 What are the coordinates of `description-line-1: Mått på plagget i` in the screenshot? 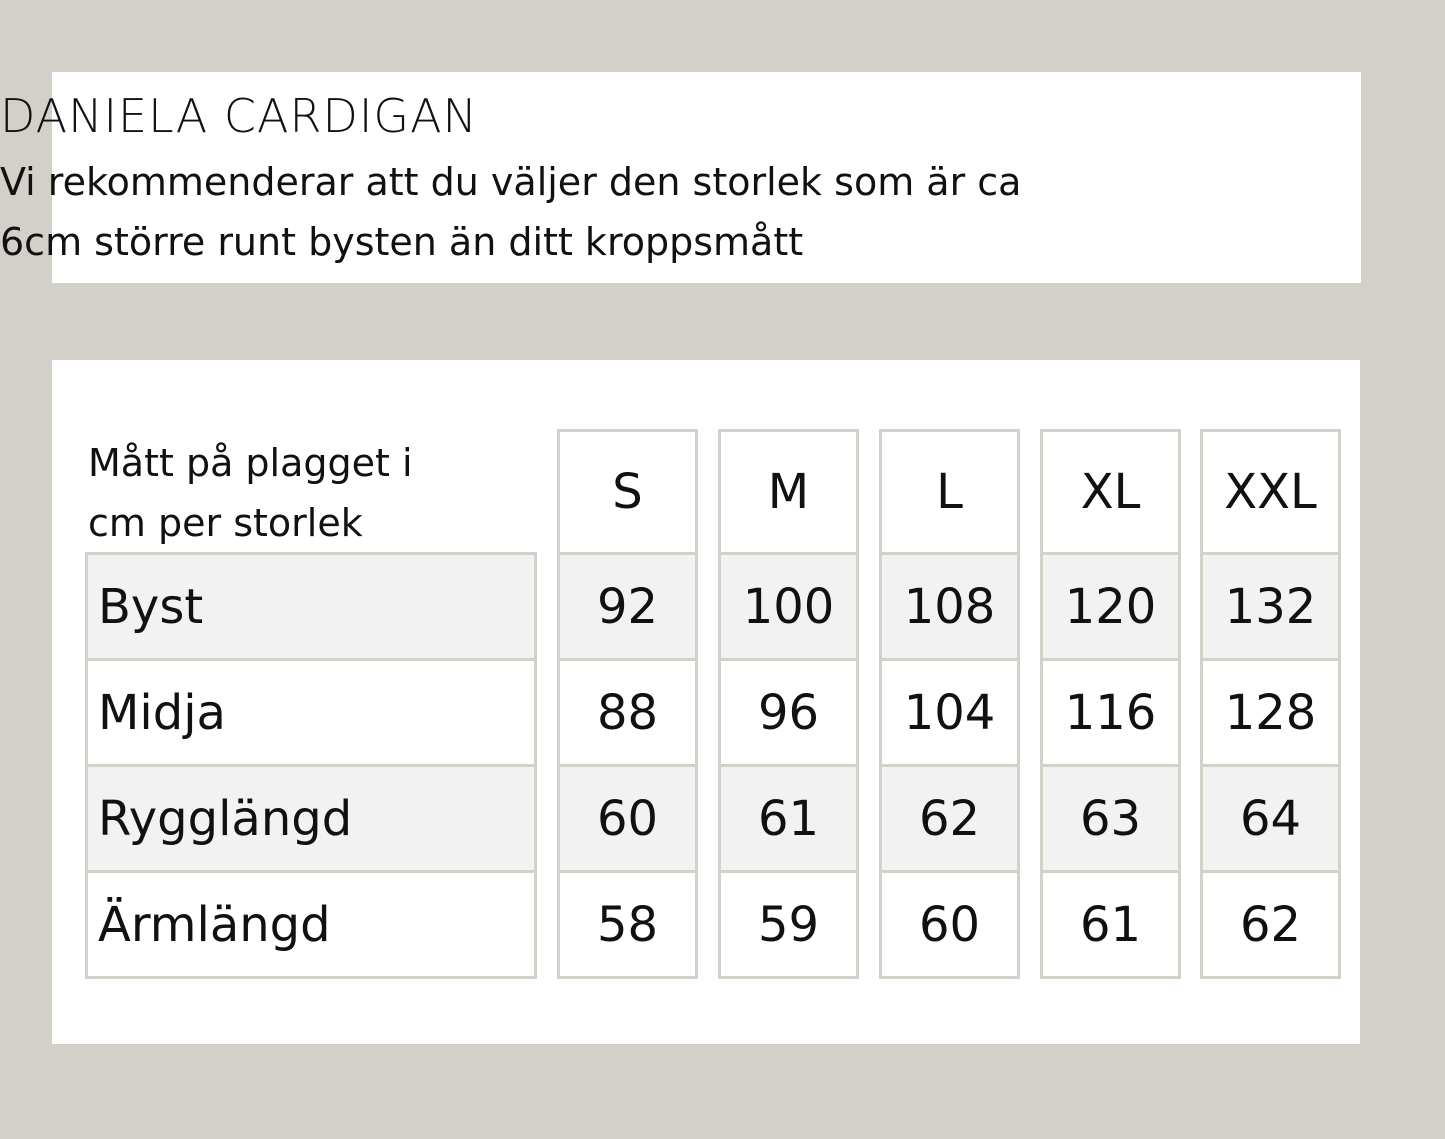 It's located at (250, 463).